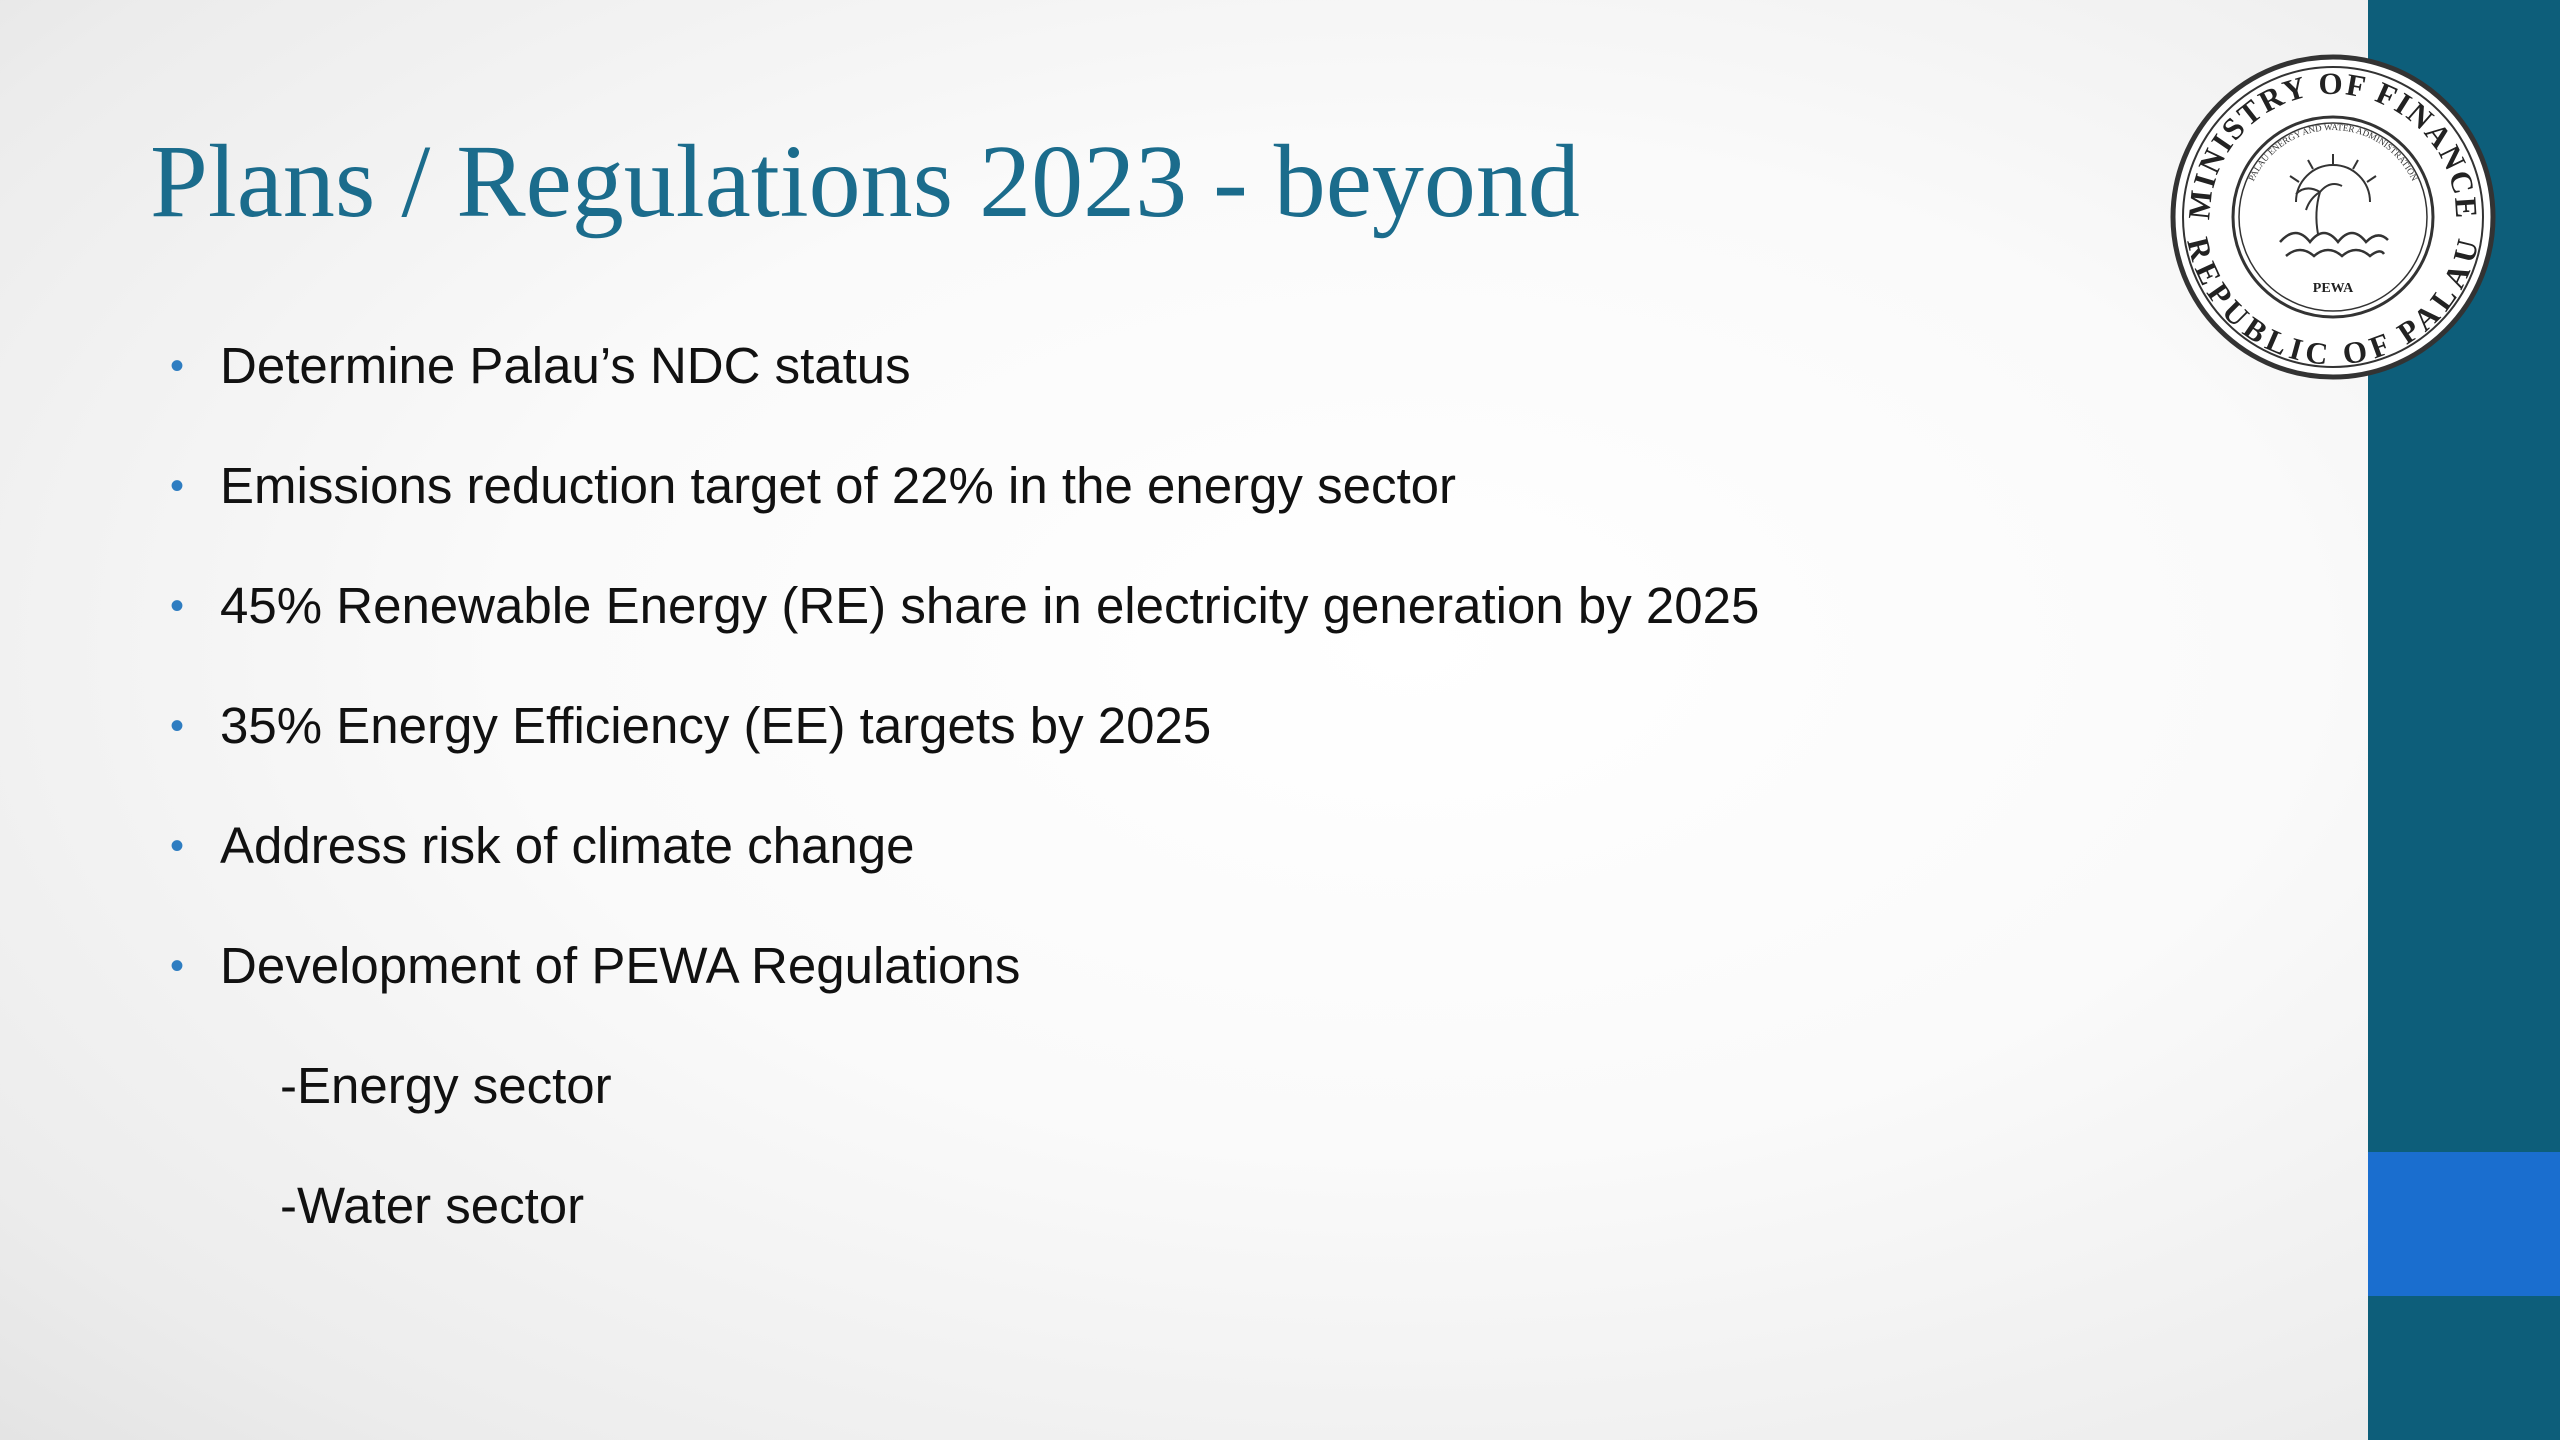 This screenshot has height=1440, width=2560. Describe the element at coordinates (446, 1085) in the screenshot. I see `sub-item-text: -Energy sector` at that location.